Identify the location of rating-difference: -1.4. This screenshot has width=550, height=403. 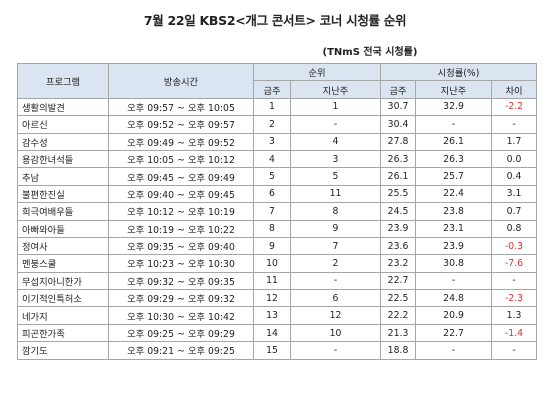
(514, 333).